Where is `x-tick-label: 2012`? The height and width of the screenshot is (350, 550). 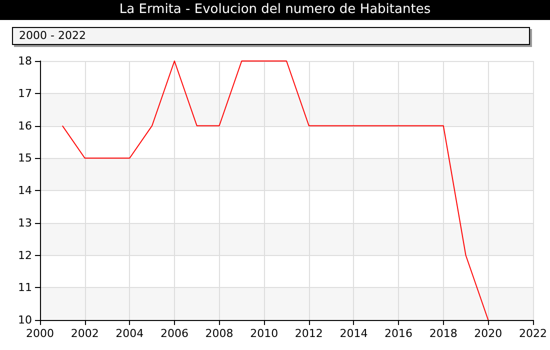
x-tick-label: 2012 is located at coordinates (308, 333).